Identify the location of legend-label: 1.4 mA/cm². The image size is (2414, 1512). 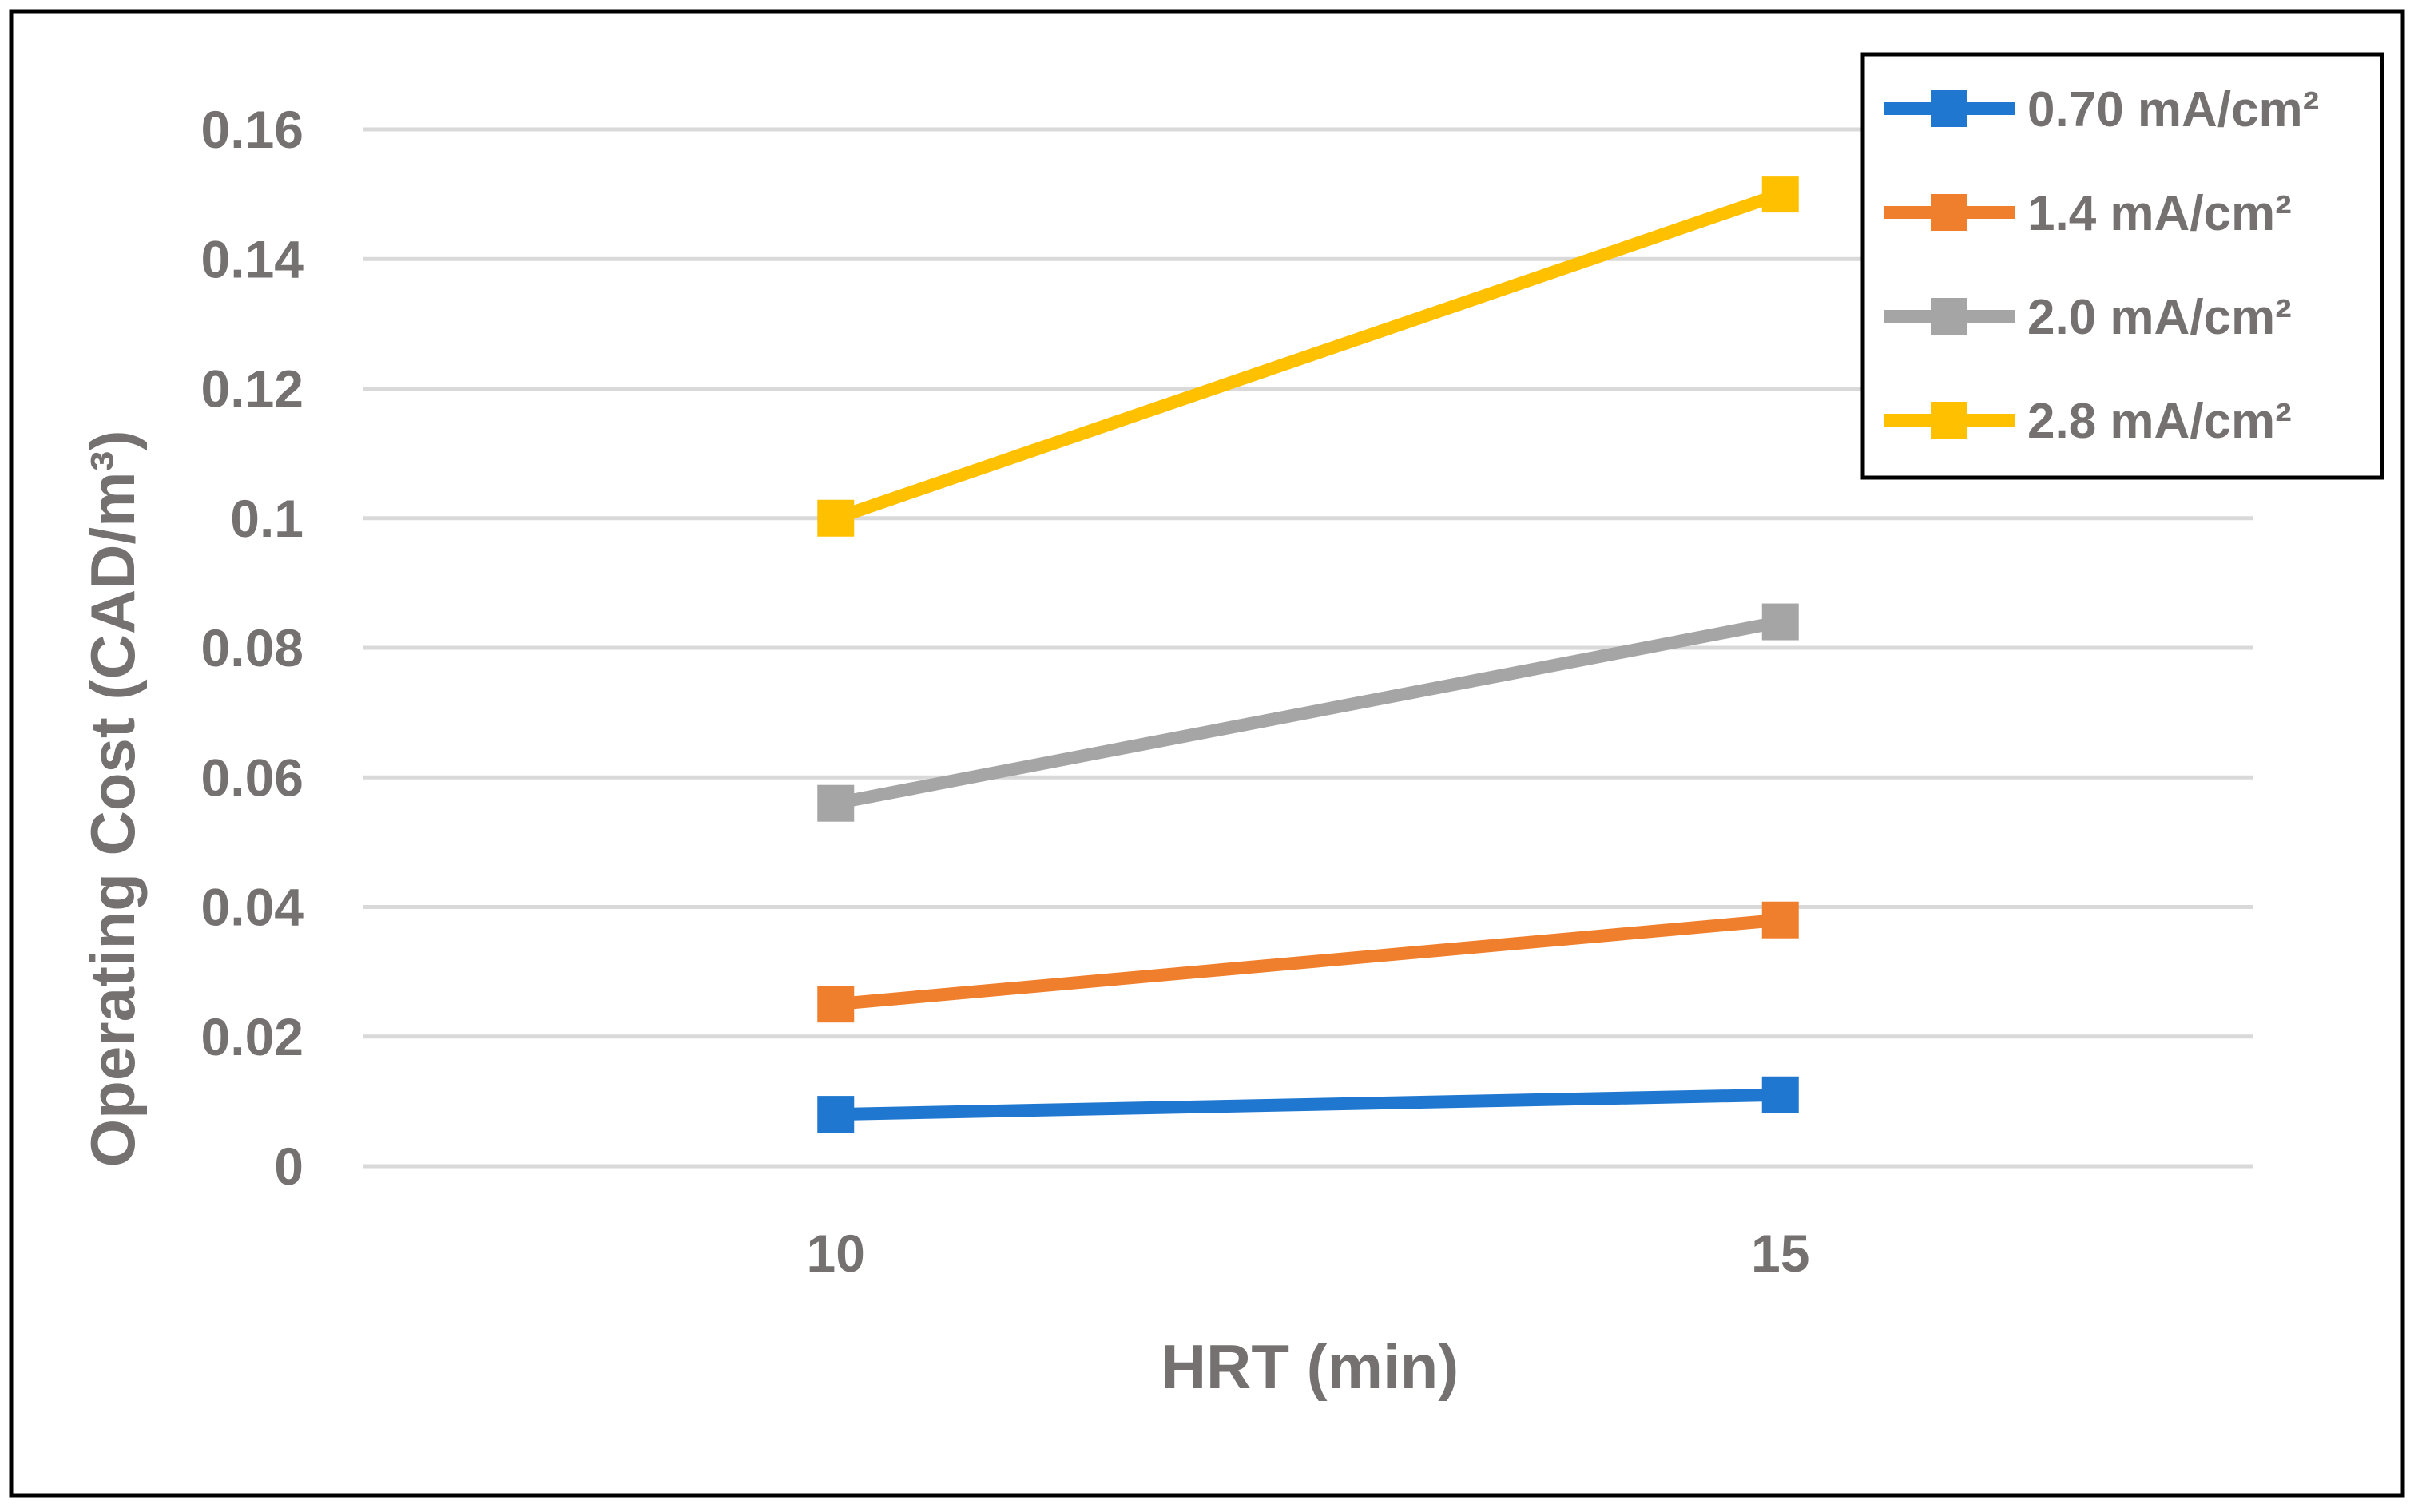
(2159, 213).